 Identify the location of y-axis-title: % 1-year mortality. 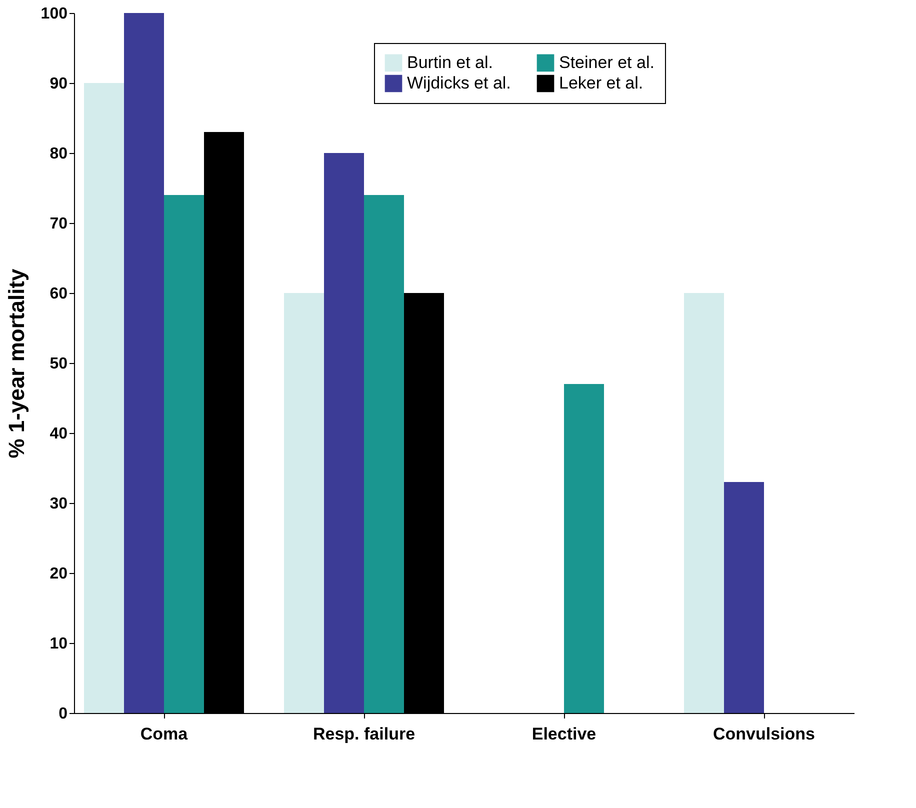
(16, 363).